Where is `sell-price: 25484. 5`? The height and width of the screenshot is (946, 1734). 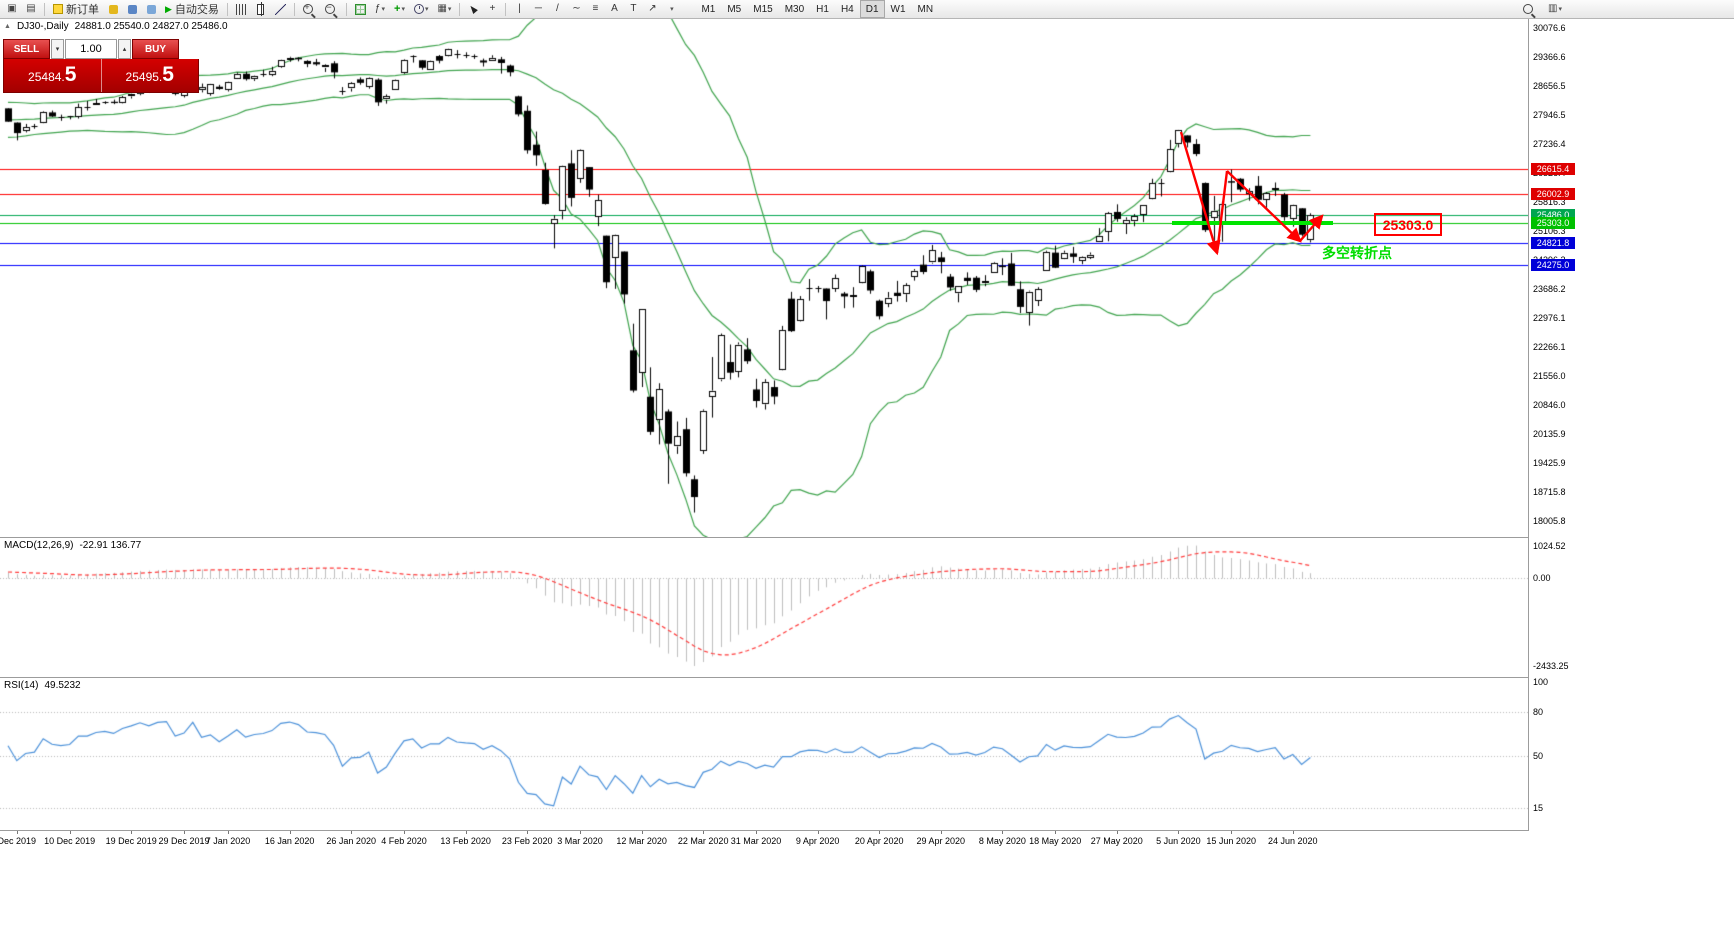 sell-price: 25484. 5 is located at coordinates (53, 75).